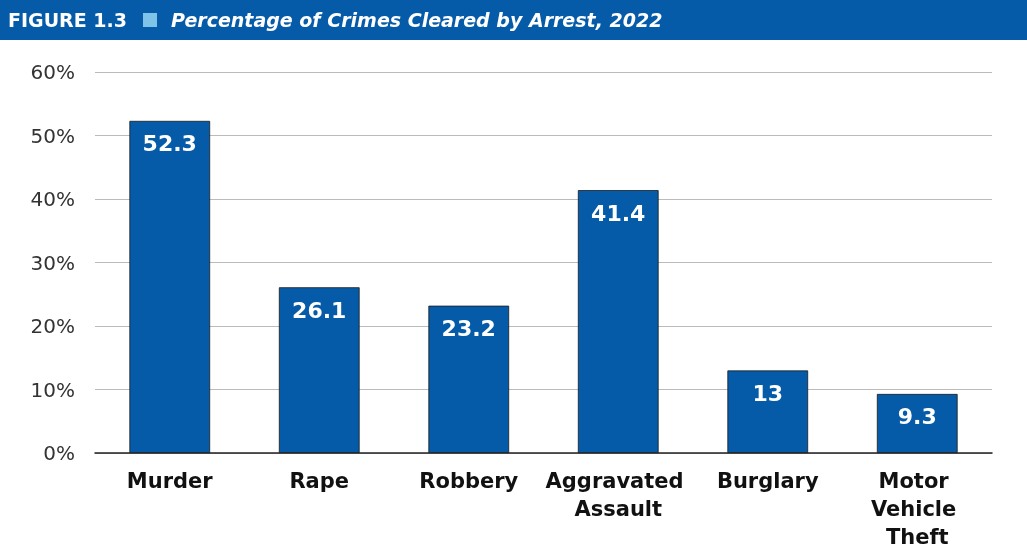 The image size is (1027, 551). I want to click on data-label: 52.3, so click(169, 144).